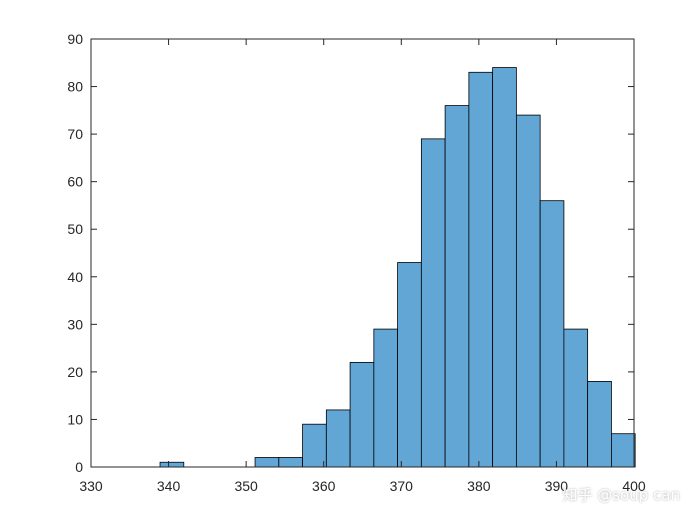  I want to click on x-tick-label-360: 360, so click(324, 486).